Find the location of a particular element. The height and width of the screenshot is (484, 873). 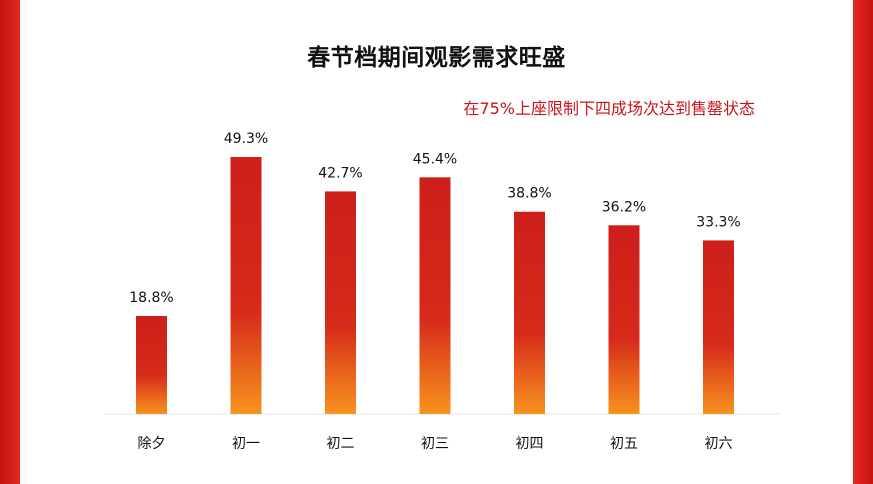

bar-除夕 is located at coordinates (151, 364).